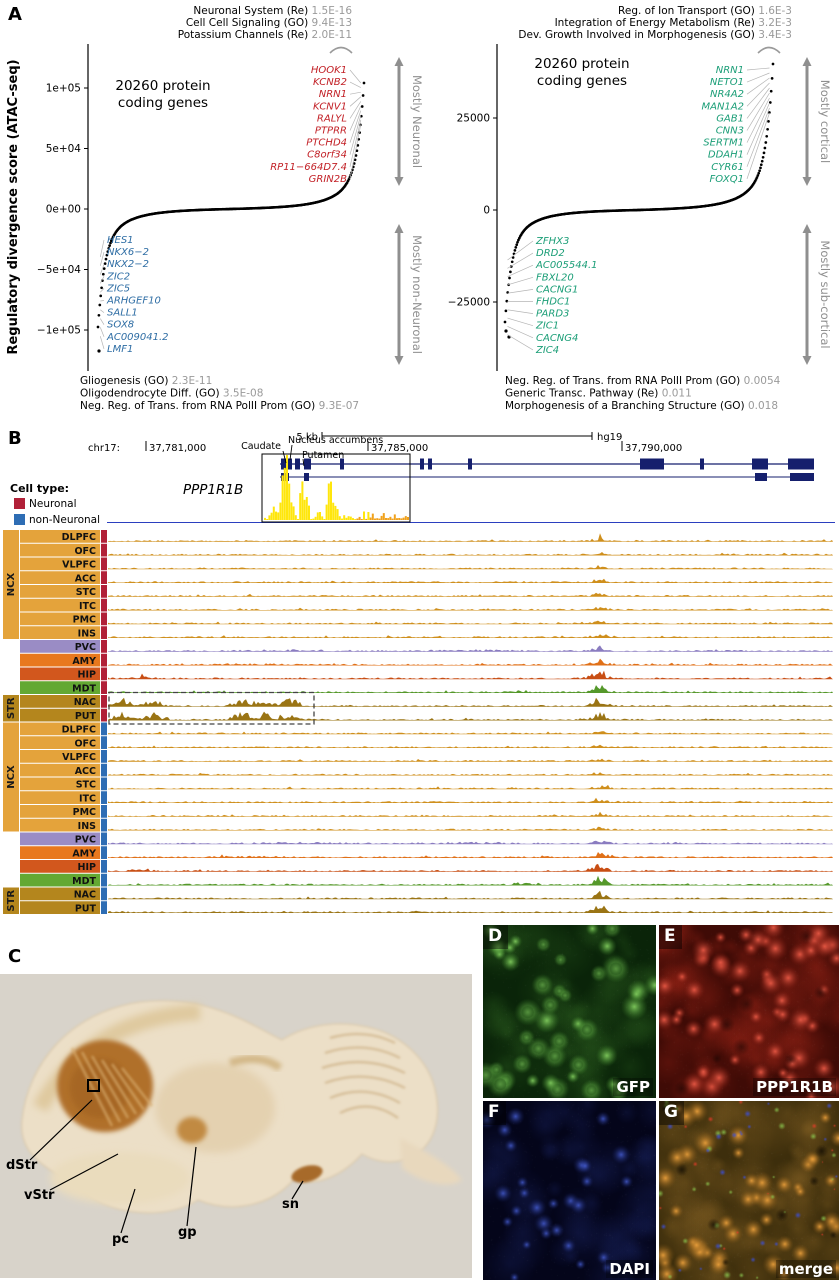 The height and width of the screenshot is (1280, 839). I want to click on gfp-micrograph, so click(569, 1011).